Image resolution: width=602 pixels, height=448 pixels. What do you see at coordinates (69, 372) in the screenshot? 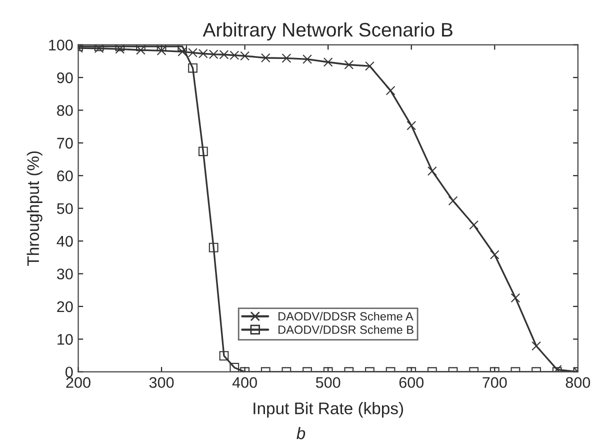
I see `y-tick-label: 0` at bounding box center [69, 372].